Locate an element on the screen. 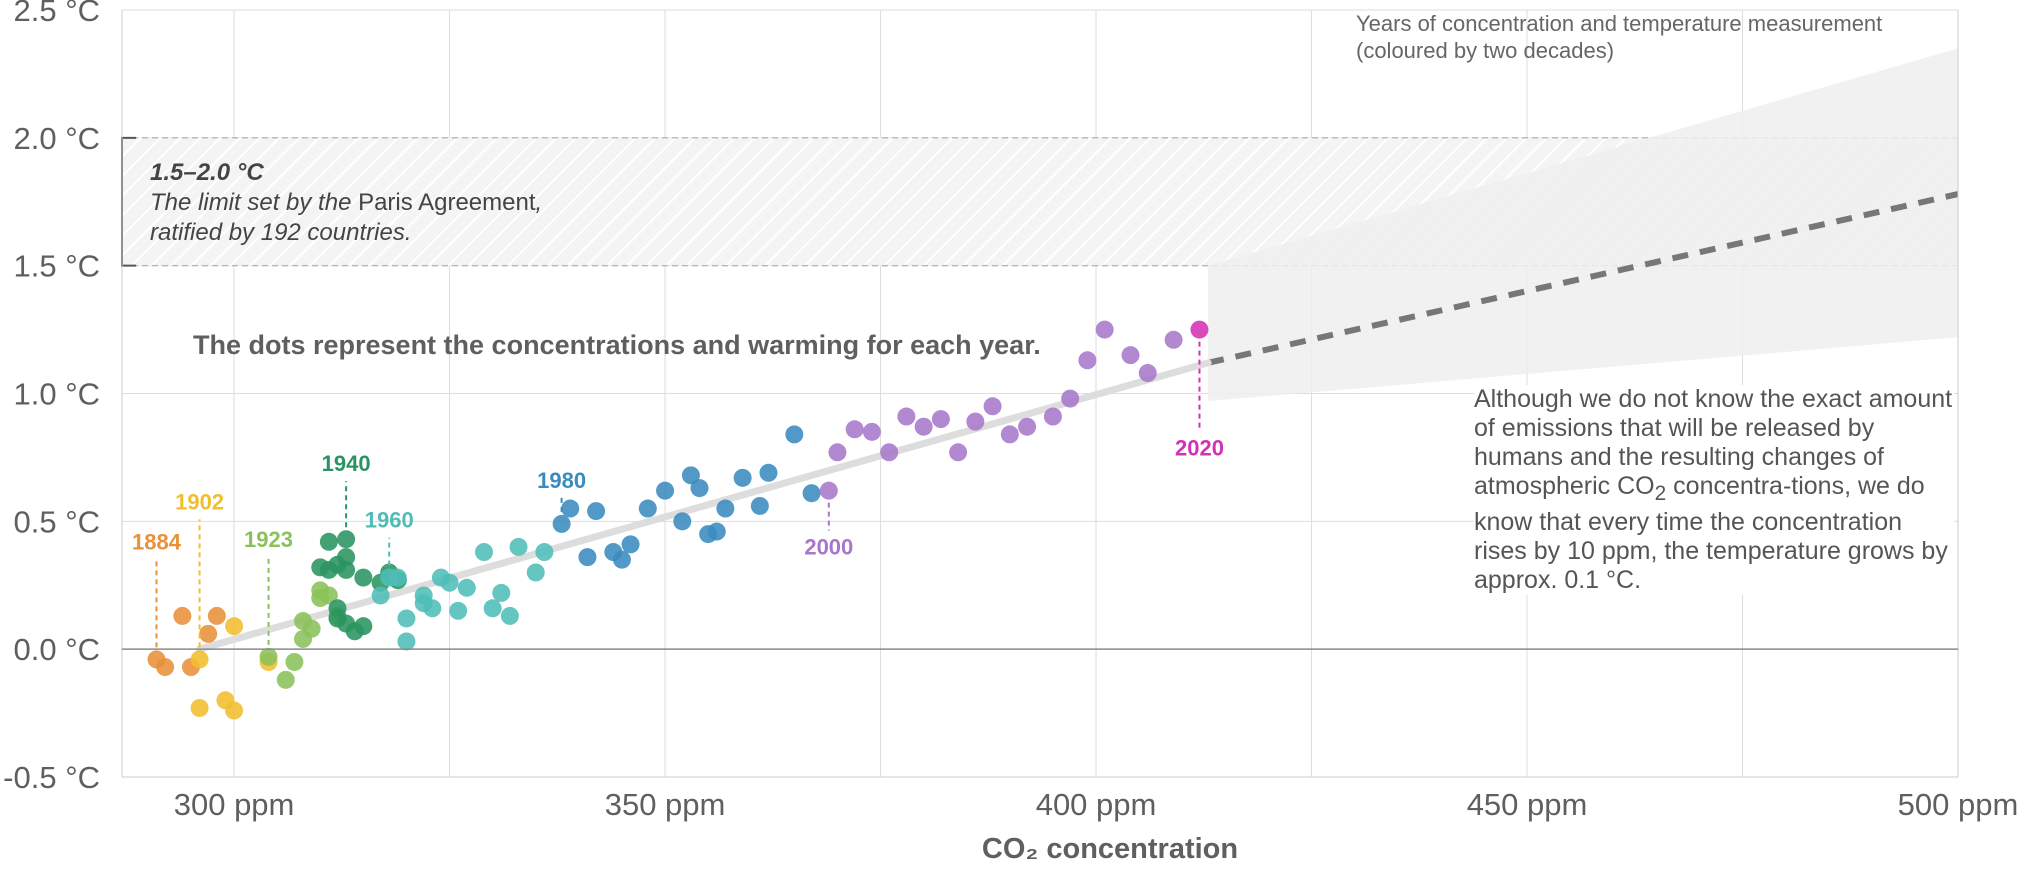 The image size is (2031, 870). paris-text-pre: The limit set by the is located at coordinates (254, 202).